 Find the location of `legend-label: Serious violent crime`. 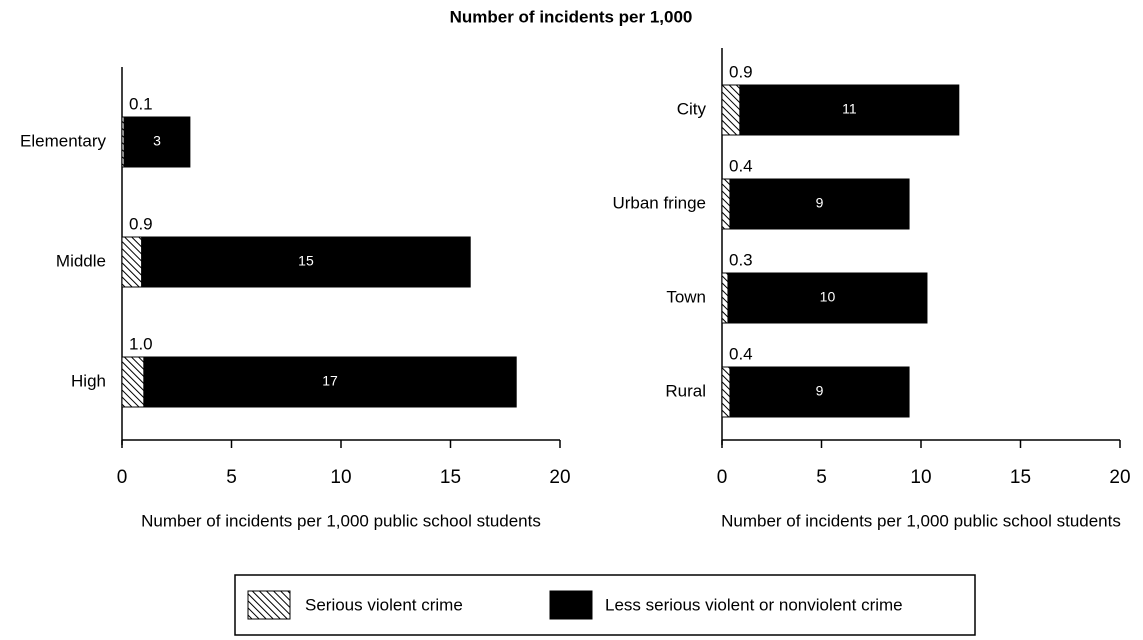

legend-label: Serious violent crime is located at coordinates (384, 604).